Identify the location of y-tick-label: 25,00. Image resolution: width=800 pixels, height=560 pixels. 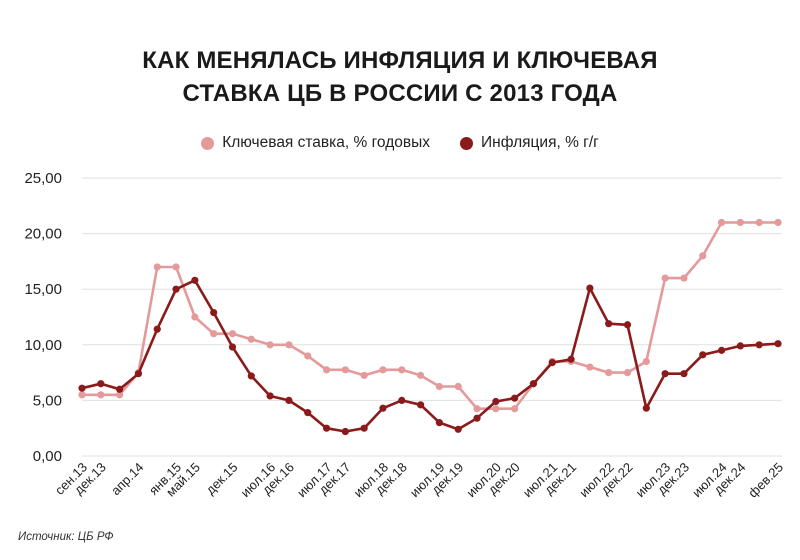
(43, 178).